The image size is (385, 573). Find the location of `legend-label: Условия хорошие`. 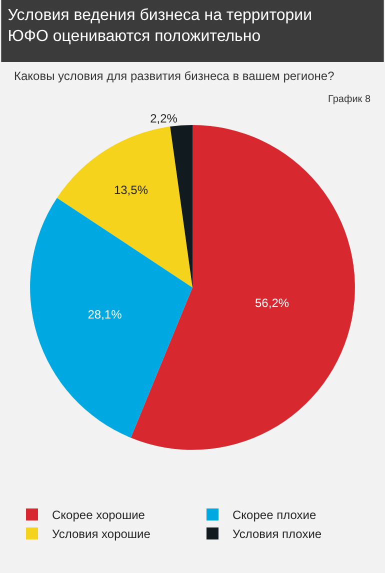

legend-label: Условия хорошие is located at coordinates (101, 534).